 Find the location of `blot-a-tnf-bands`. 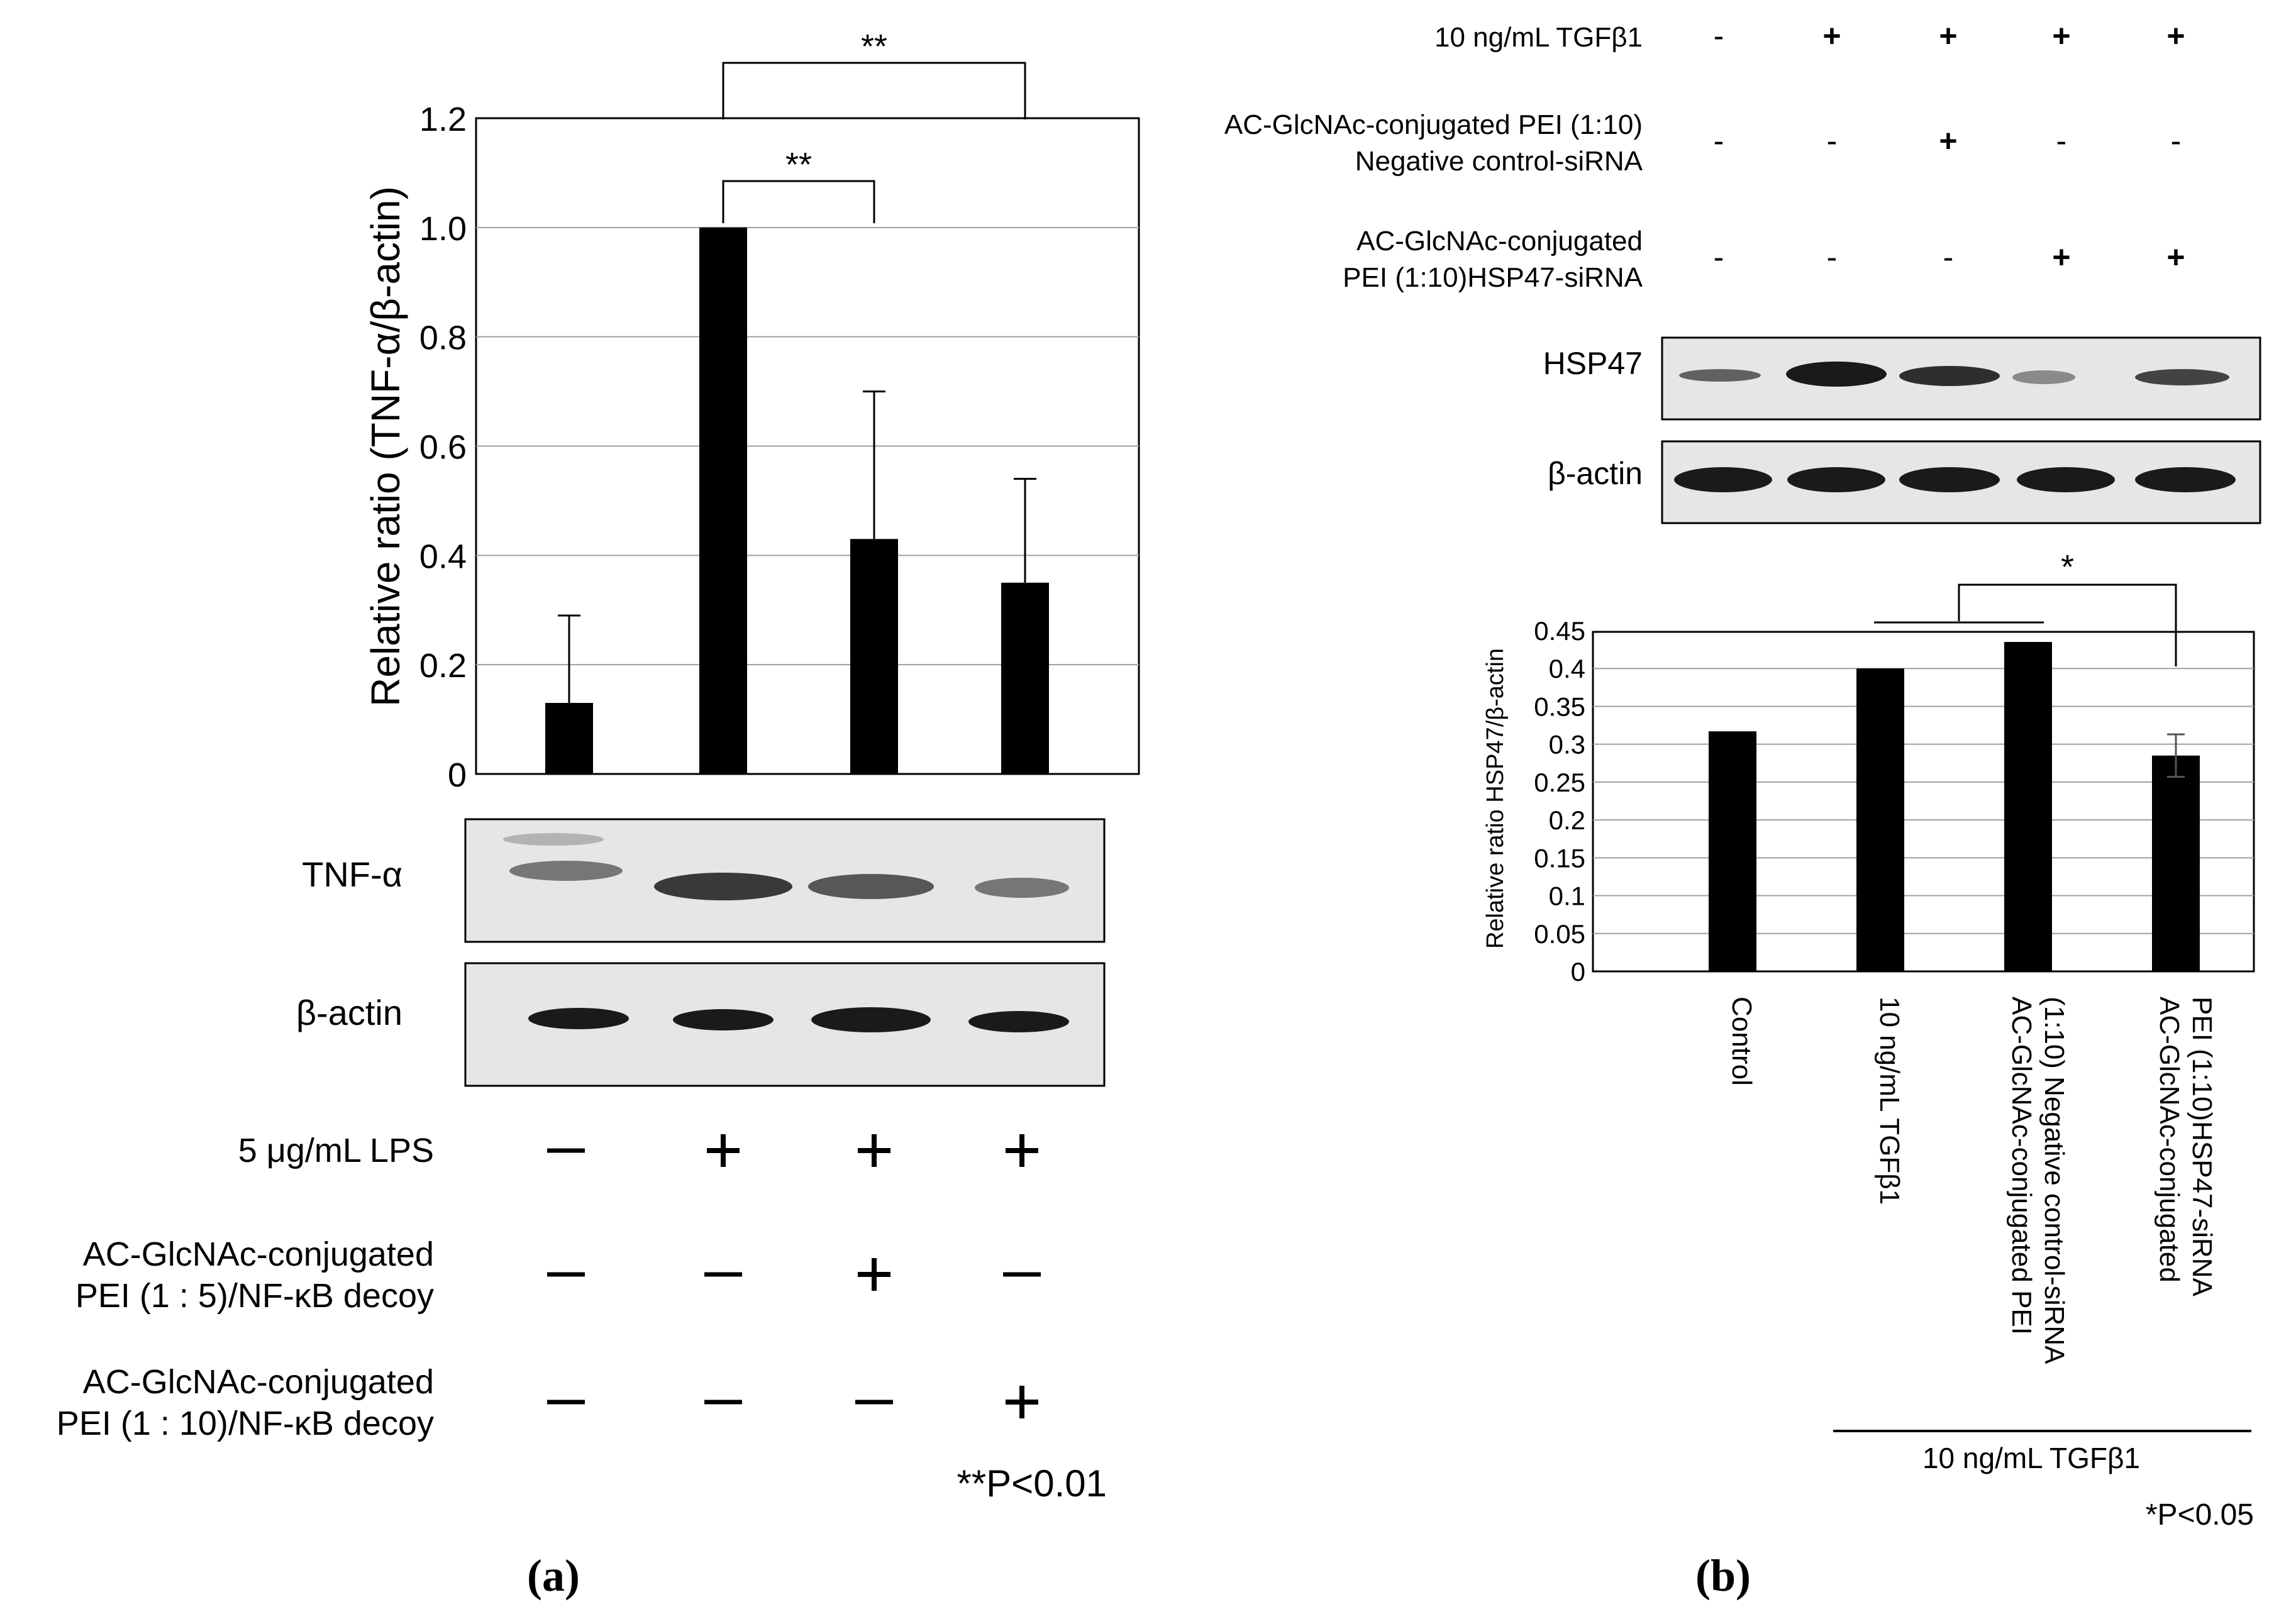

blot-a-tnf-bands is located at coordinates (786, 866).